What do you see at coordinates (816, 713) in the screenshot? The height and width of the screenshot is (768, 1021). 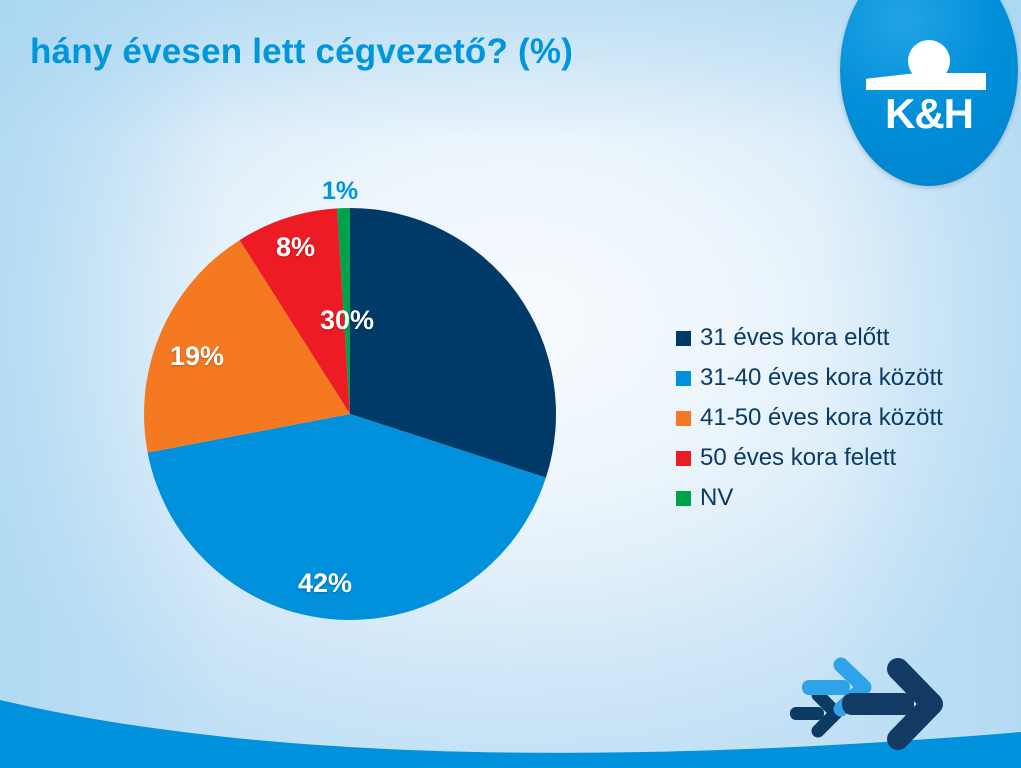 I see `small-arrow-icon` at bounding box center [816, 713].